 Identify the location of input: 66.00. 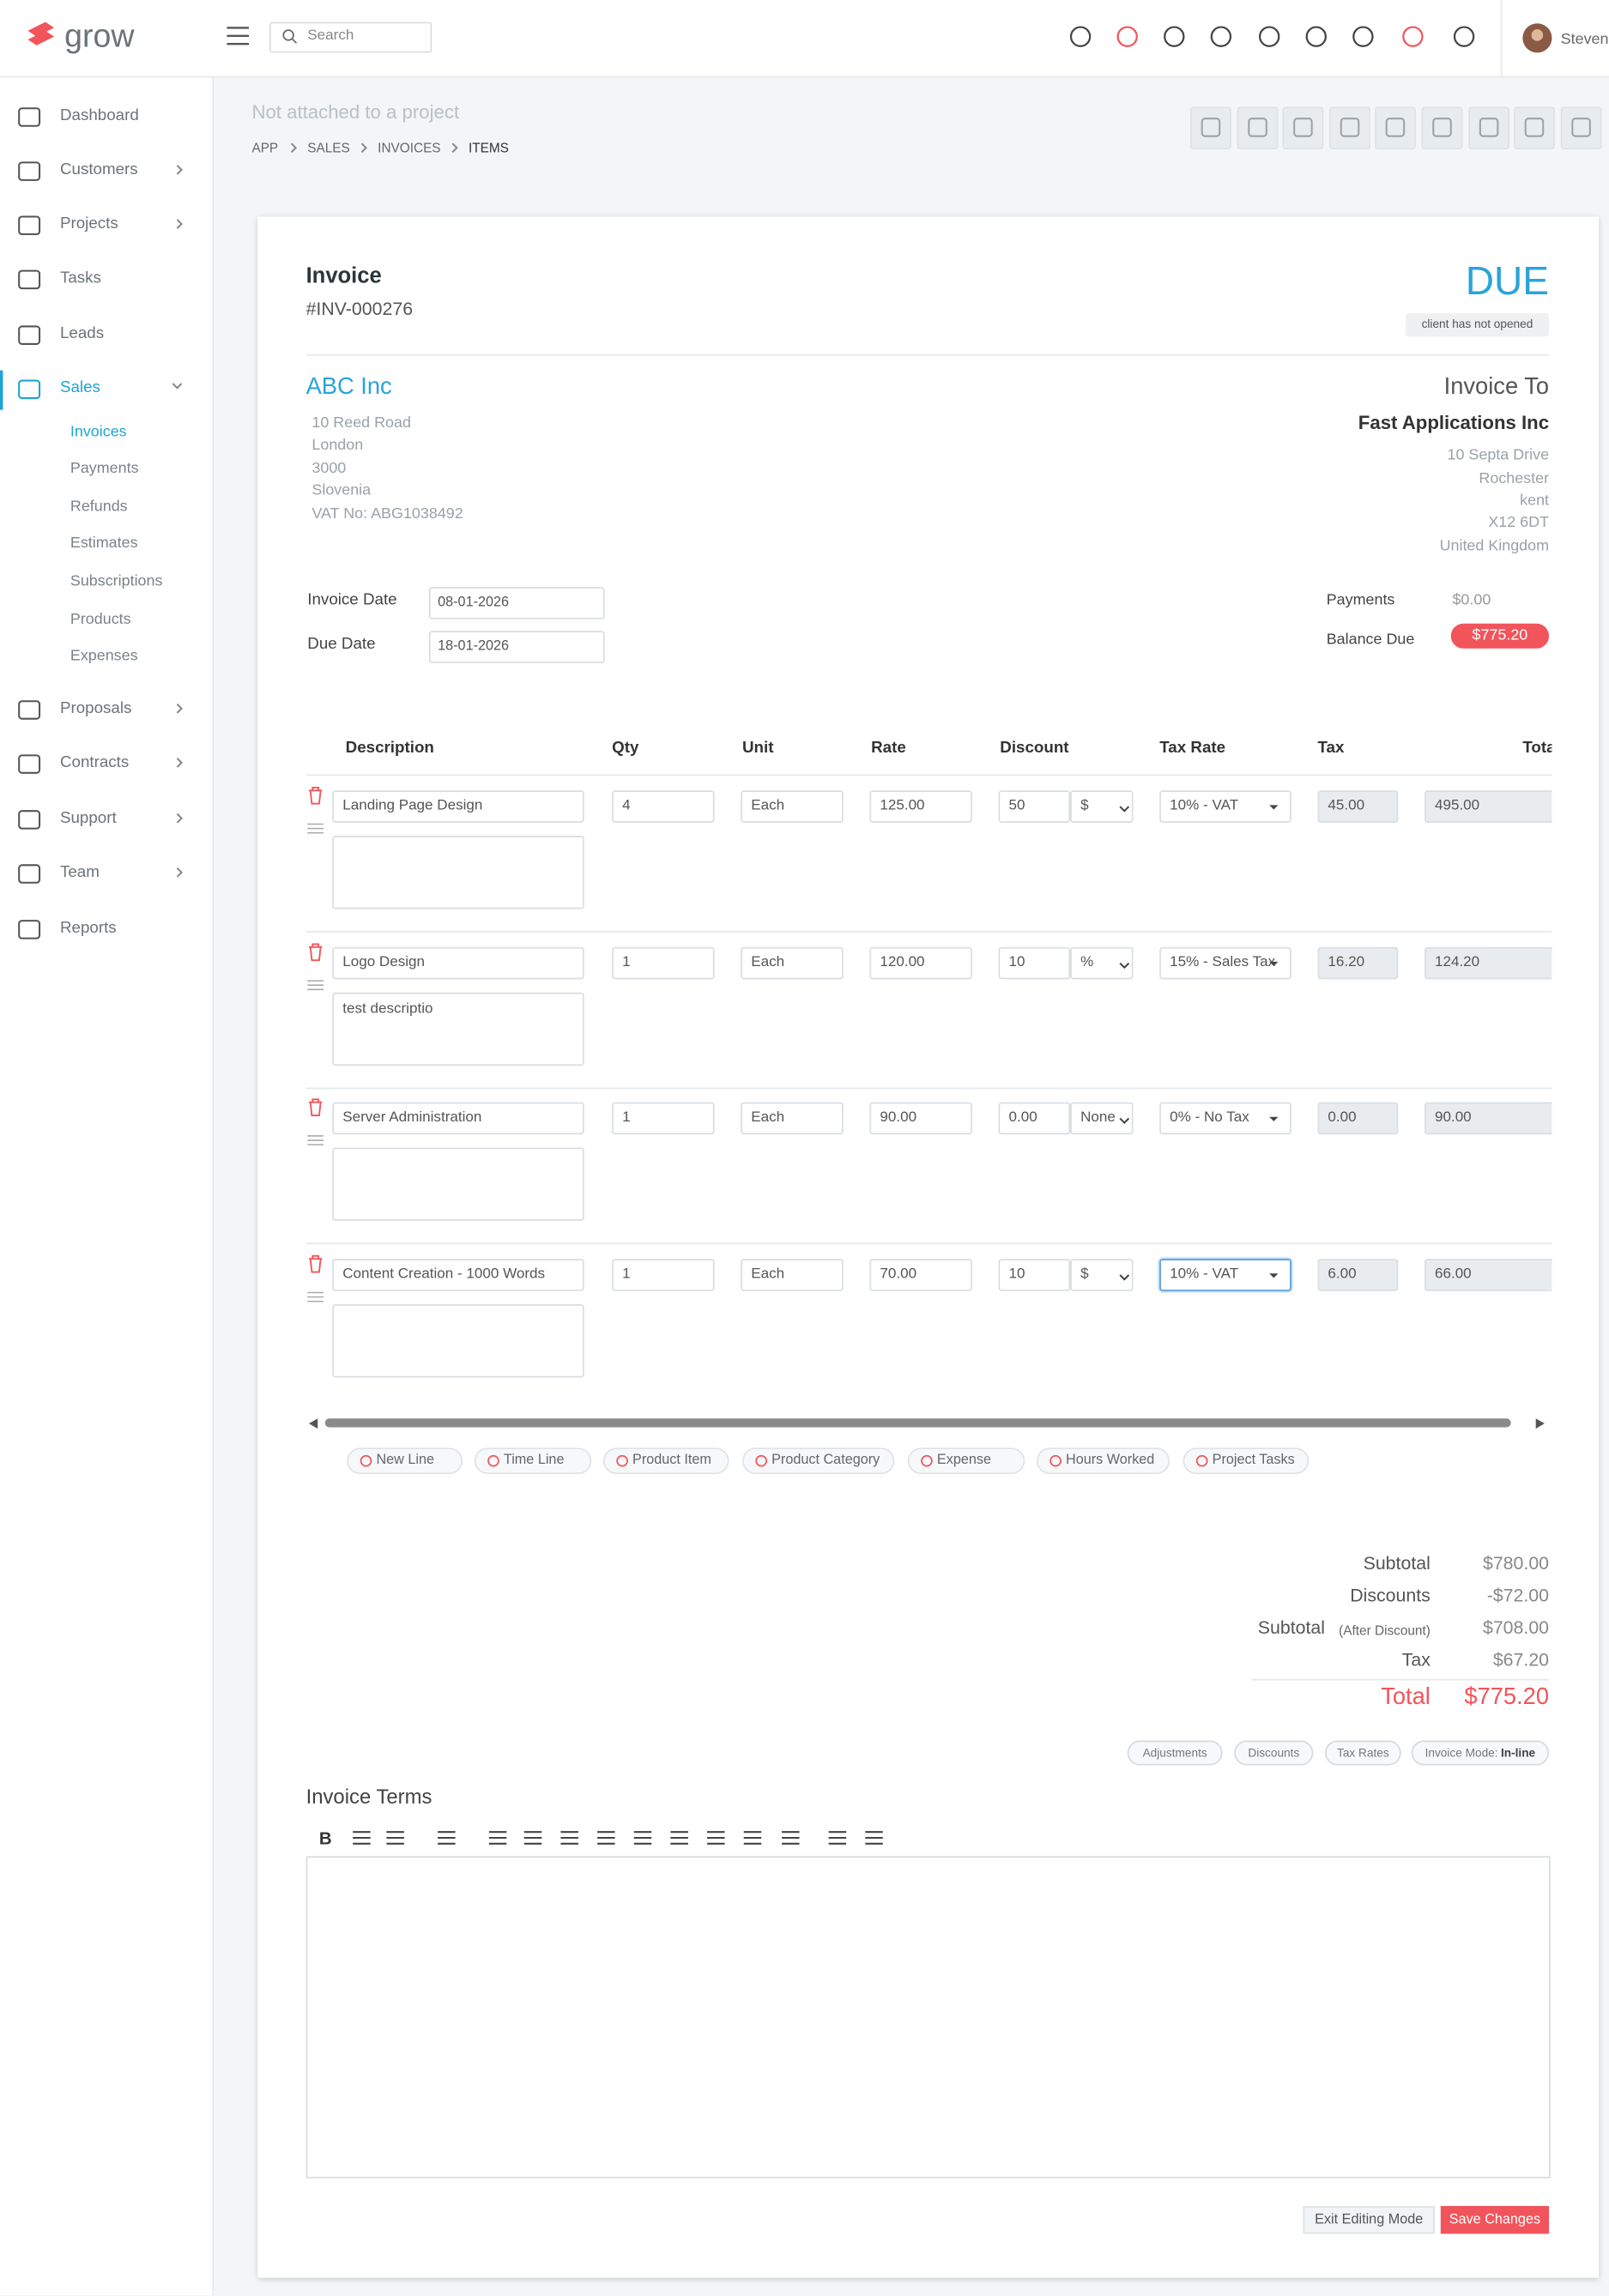
(1488, 1275).